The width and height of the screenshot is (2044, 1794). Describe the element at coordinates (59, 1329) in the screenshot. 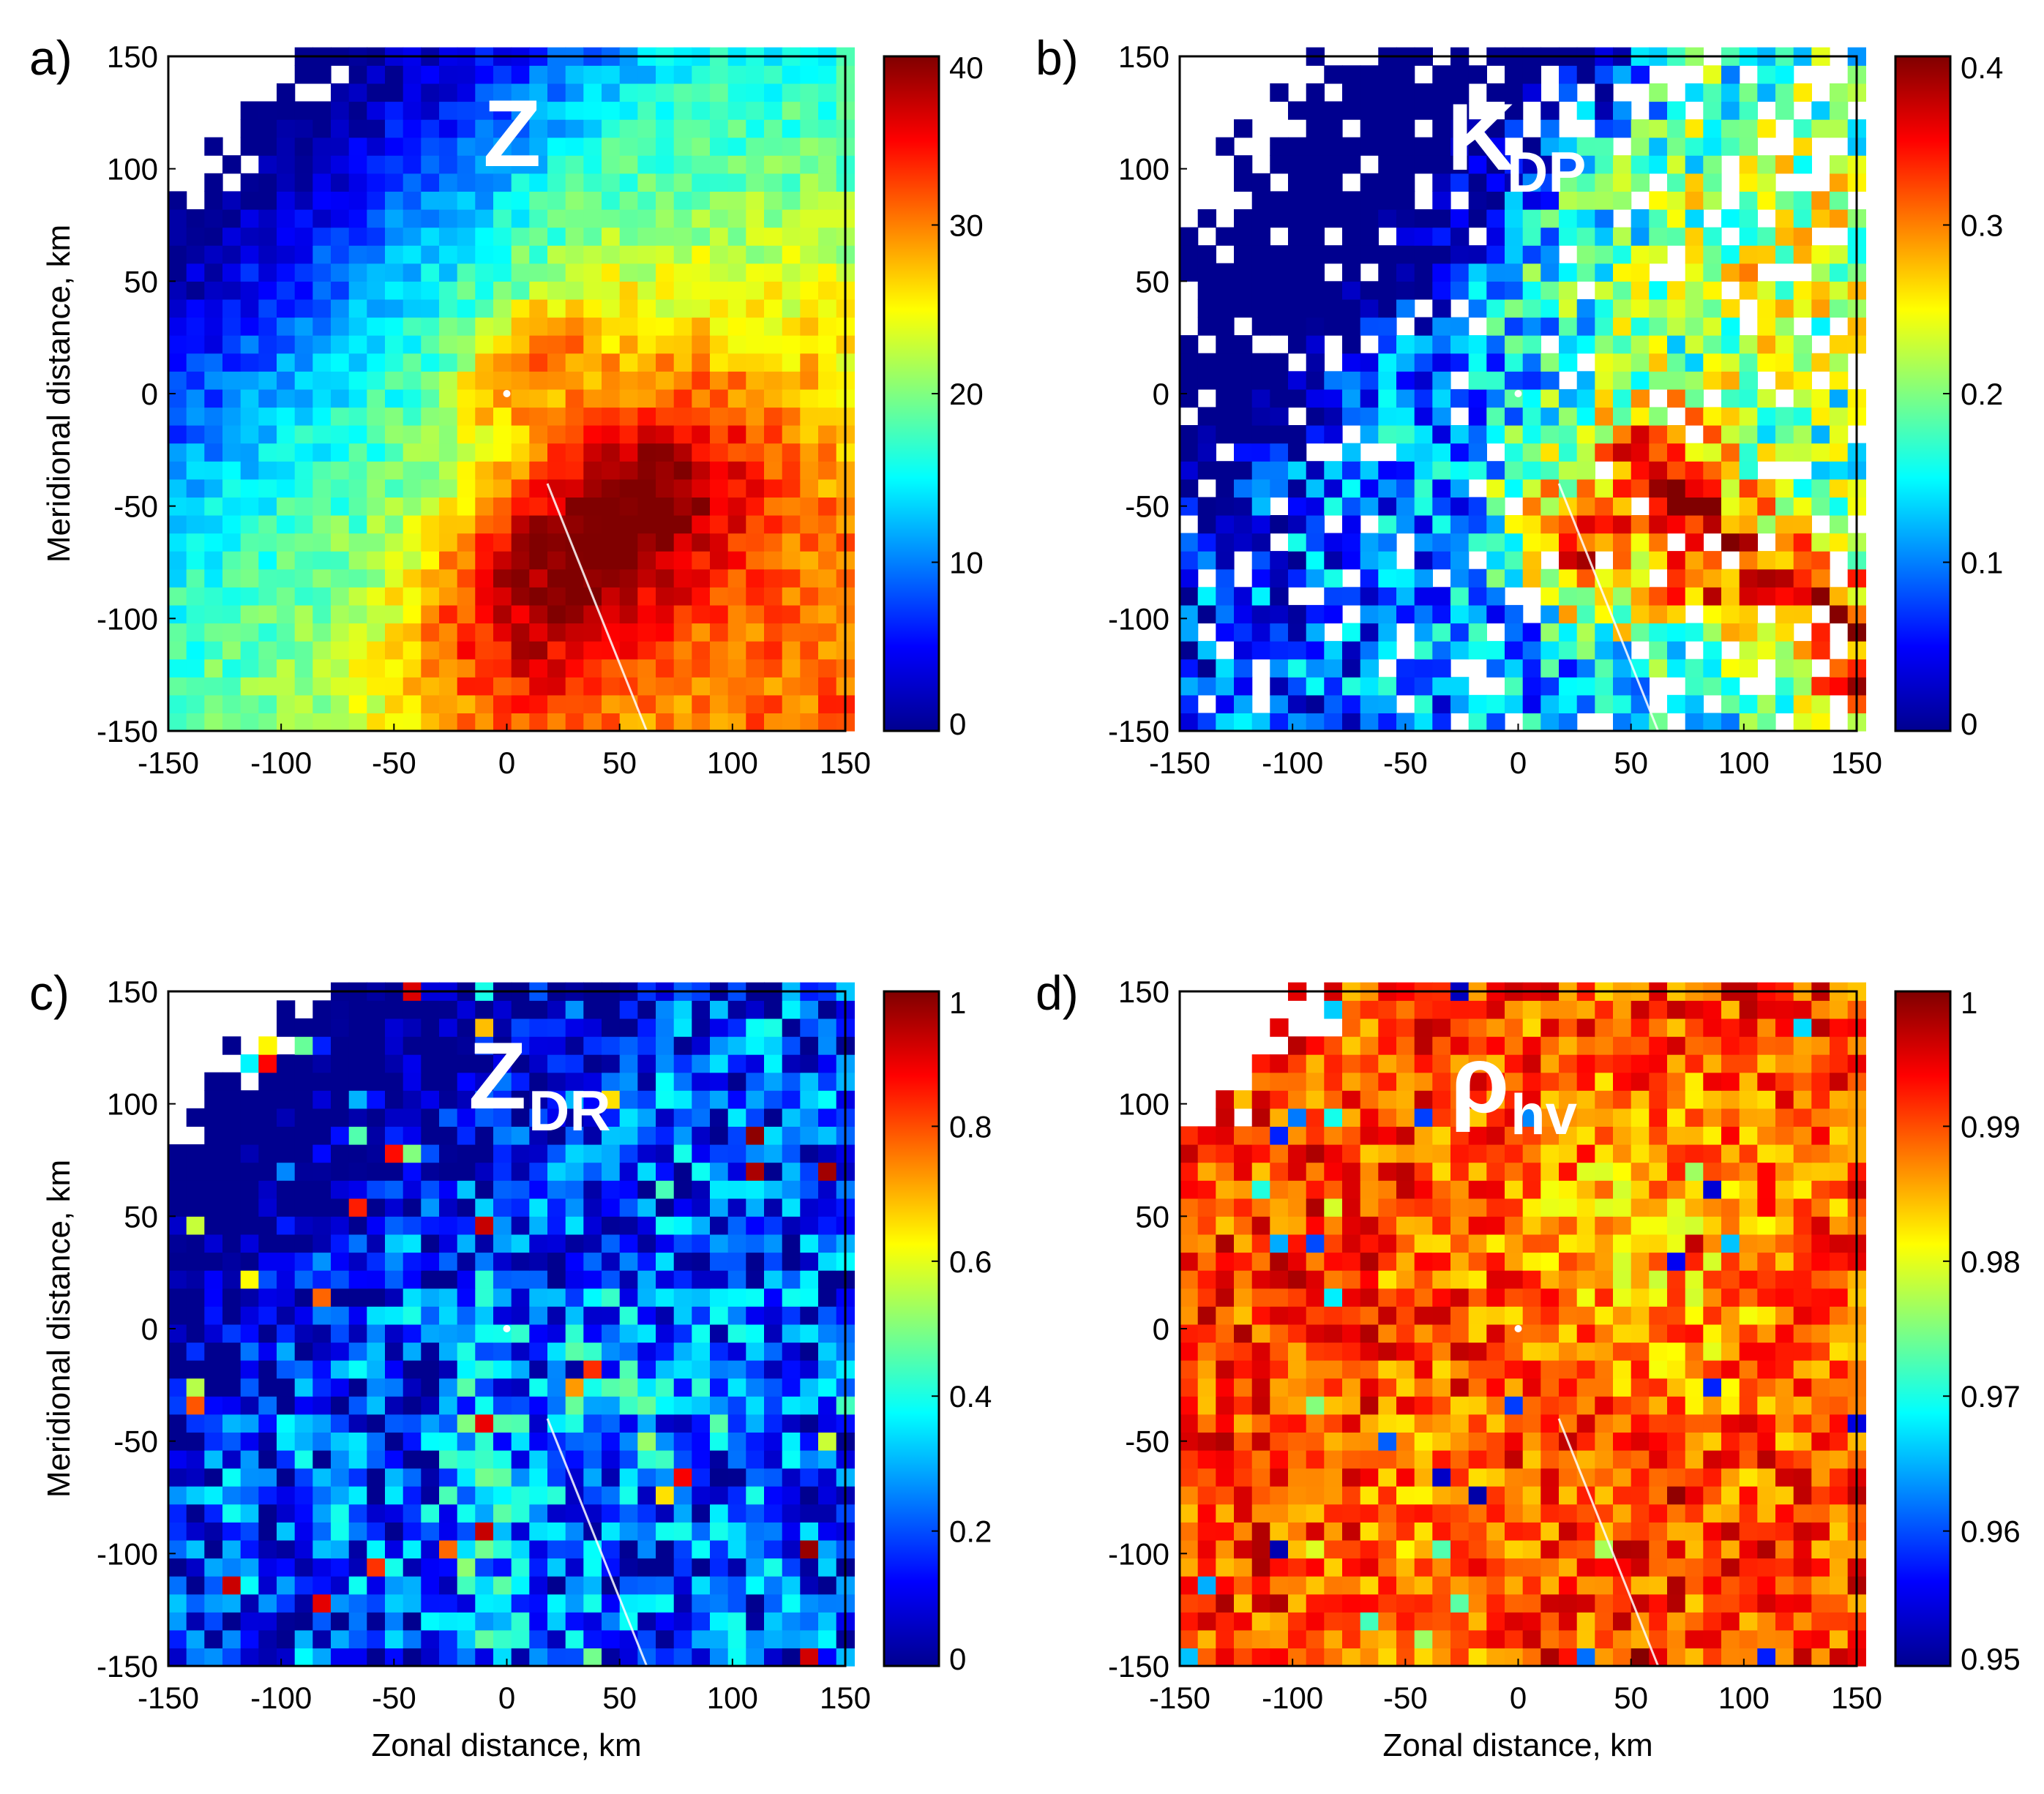

I see `y-axis-label-c: Meridional distance, km` at that location.